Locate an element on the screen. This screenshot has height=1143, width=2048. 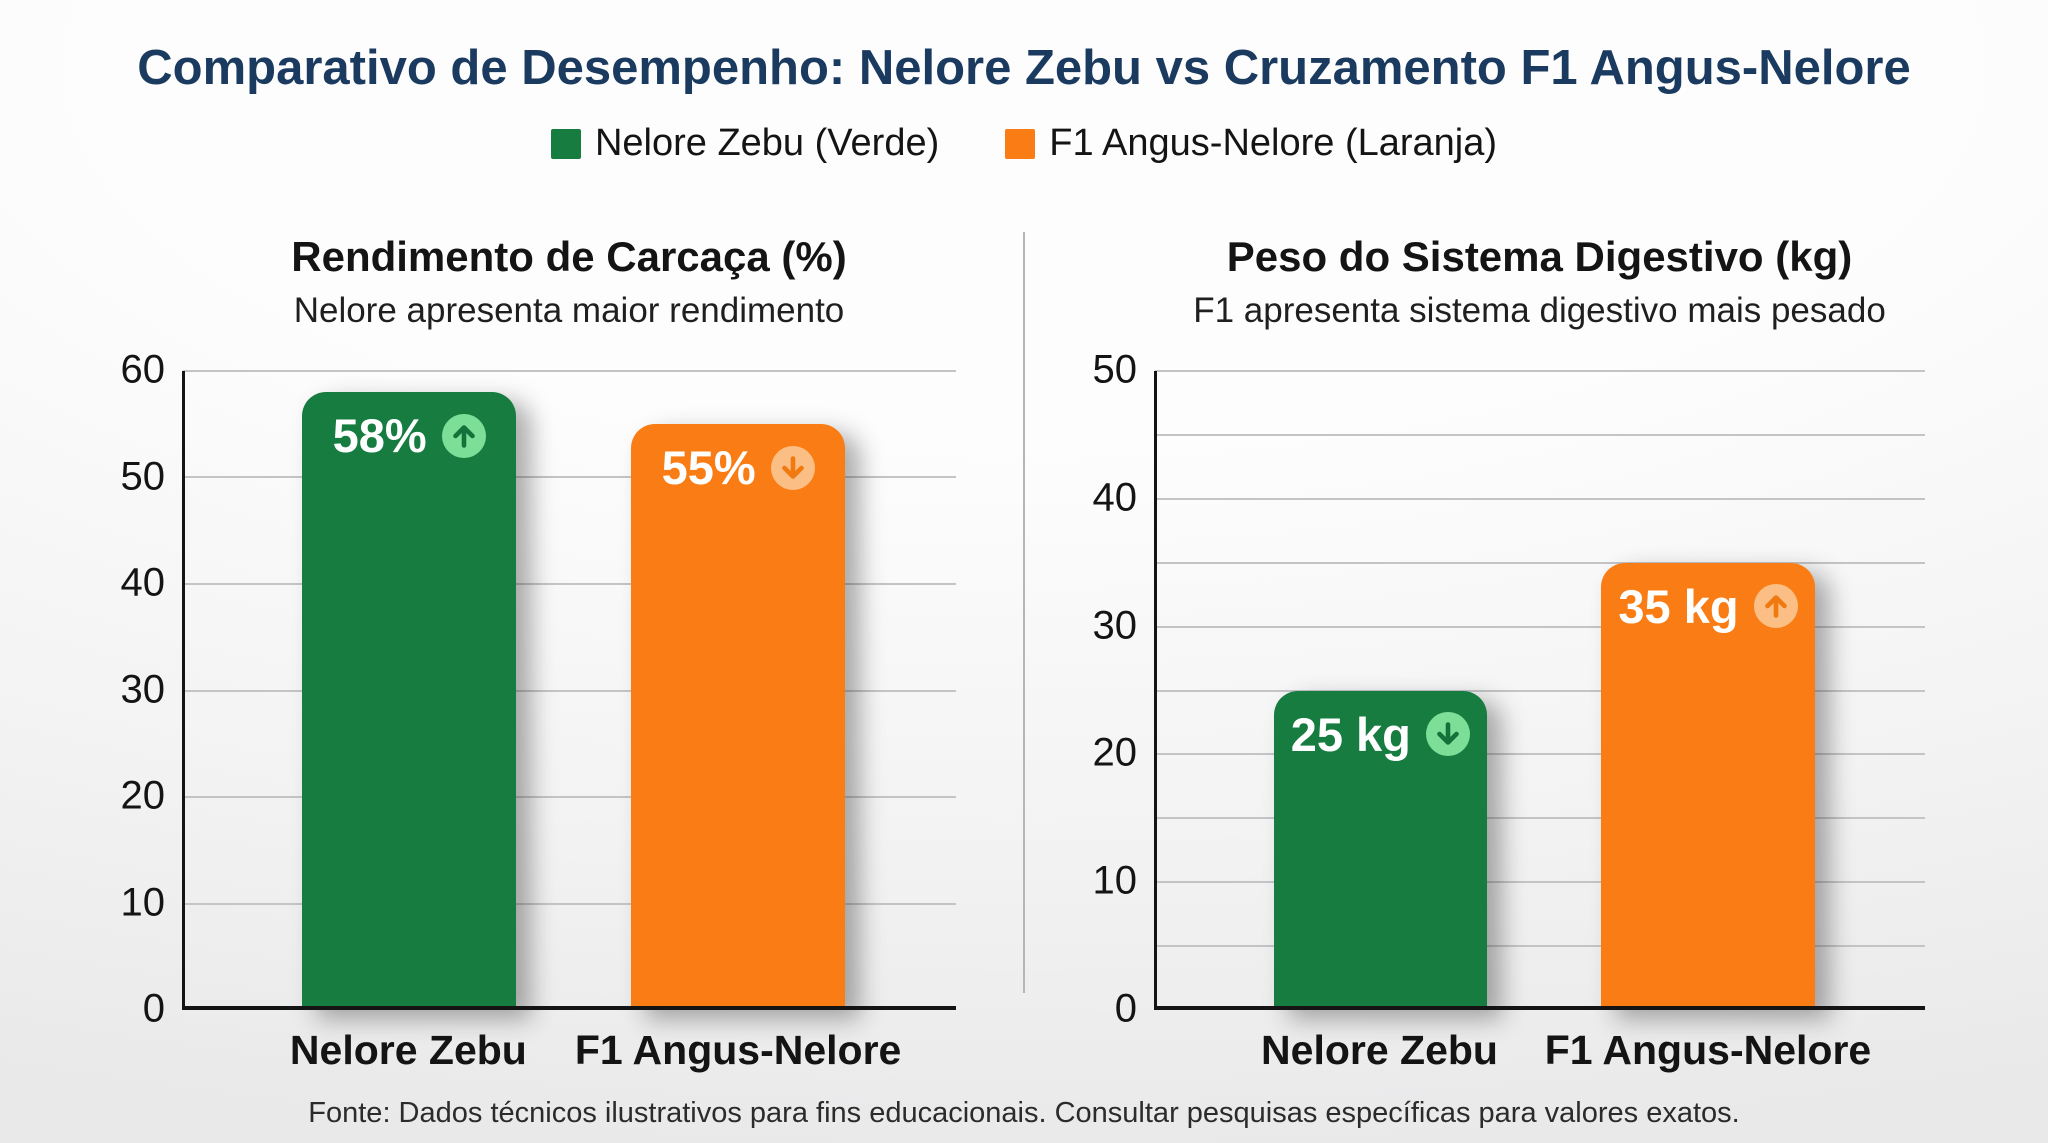
bar-value-text: 35 kg is located at coordinates (1678, 606).